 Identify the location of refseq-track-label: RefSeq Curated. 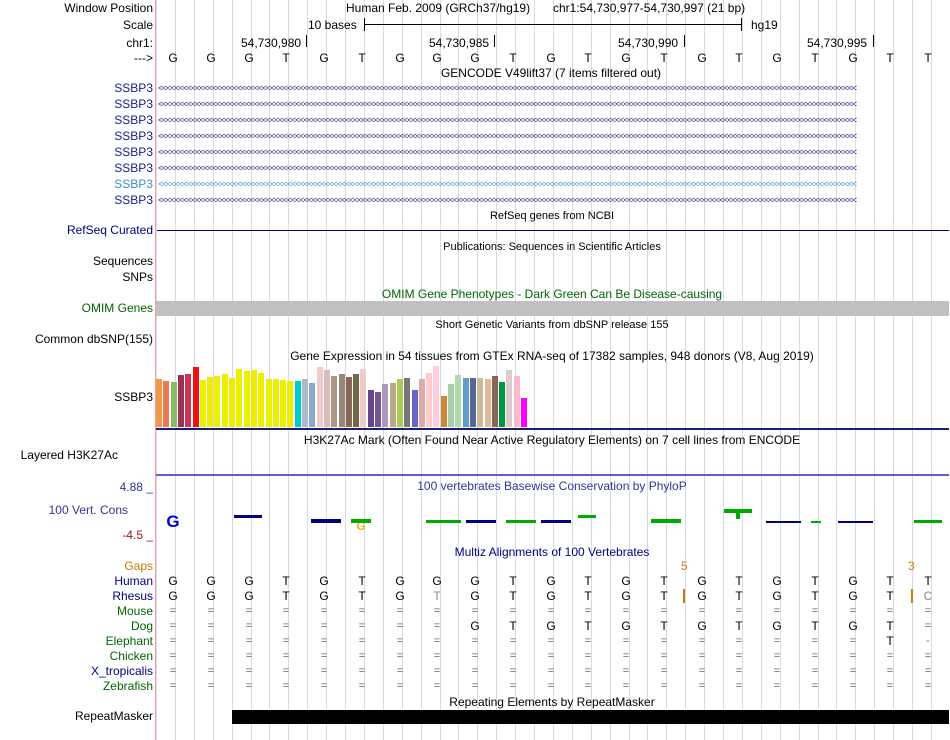
(109, 230).